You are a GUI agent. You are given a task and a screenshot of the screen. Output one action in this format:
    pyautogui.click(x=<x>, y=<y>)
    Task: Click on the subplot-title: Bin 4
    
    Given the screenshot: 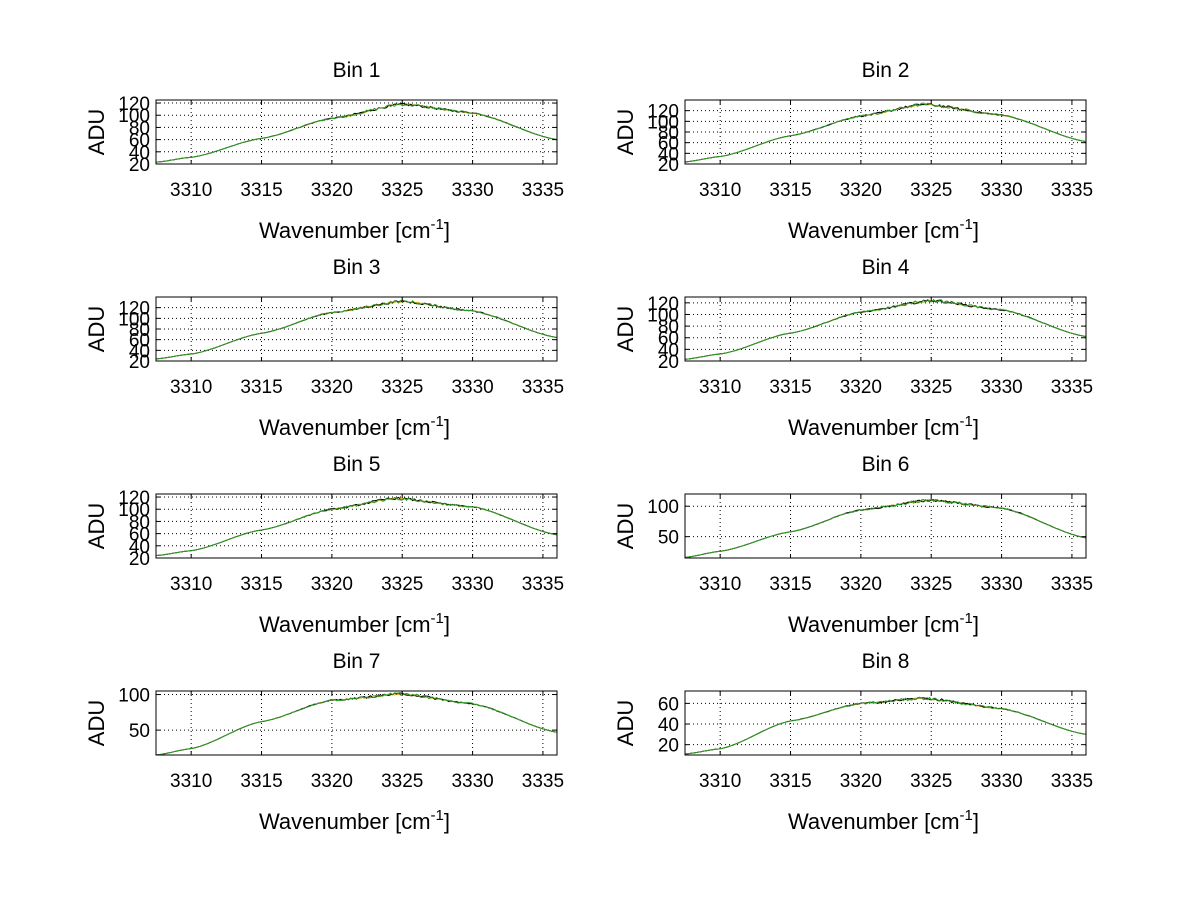 What is the action you would take?
    pyautogui.click(x=886, y=267)
    